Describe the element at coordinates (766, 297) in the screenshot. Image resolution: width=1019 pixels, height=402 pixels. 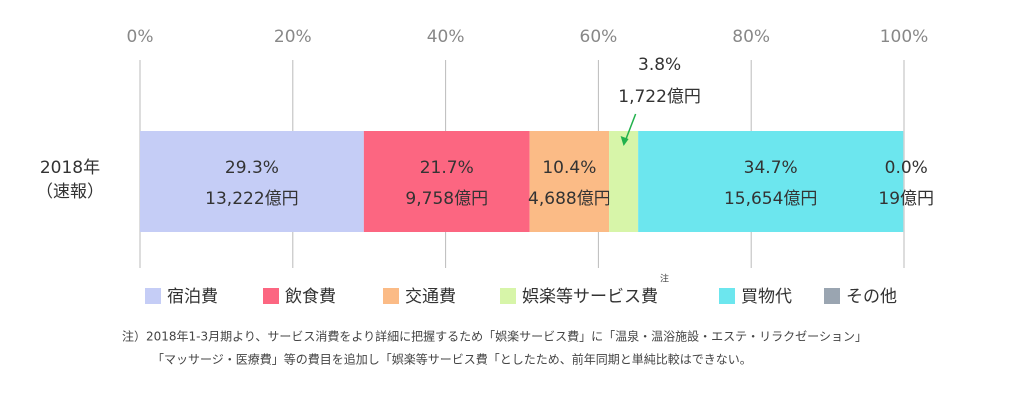
I see `legend-label: 買物代` at that location.